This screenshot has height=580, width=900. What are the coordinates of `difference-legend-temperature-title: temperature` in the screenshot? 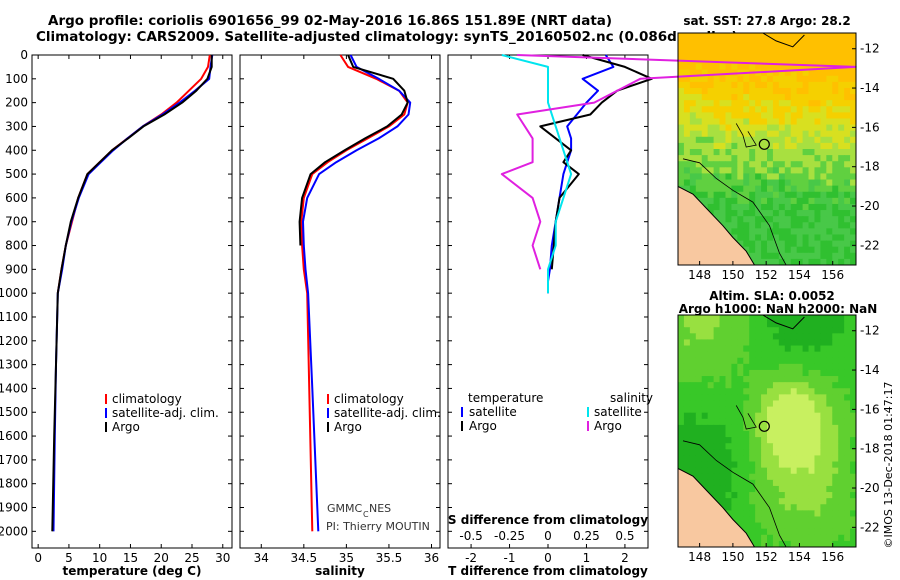 It's located at (505, 398).